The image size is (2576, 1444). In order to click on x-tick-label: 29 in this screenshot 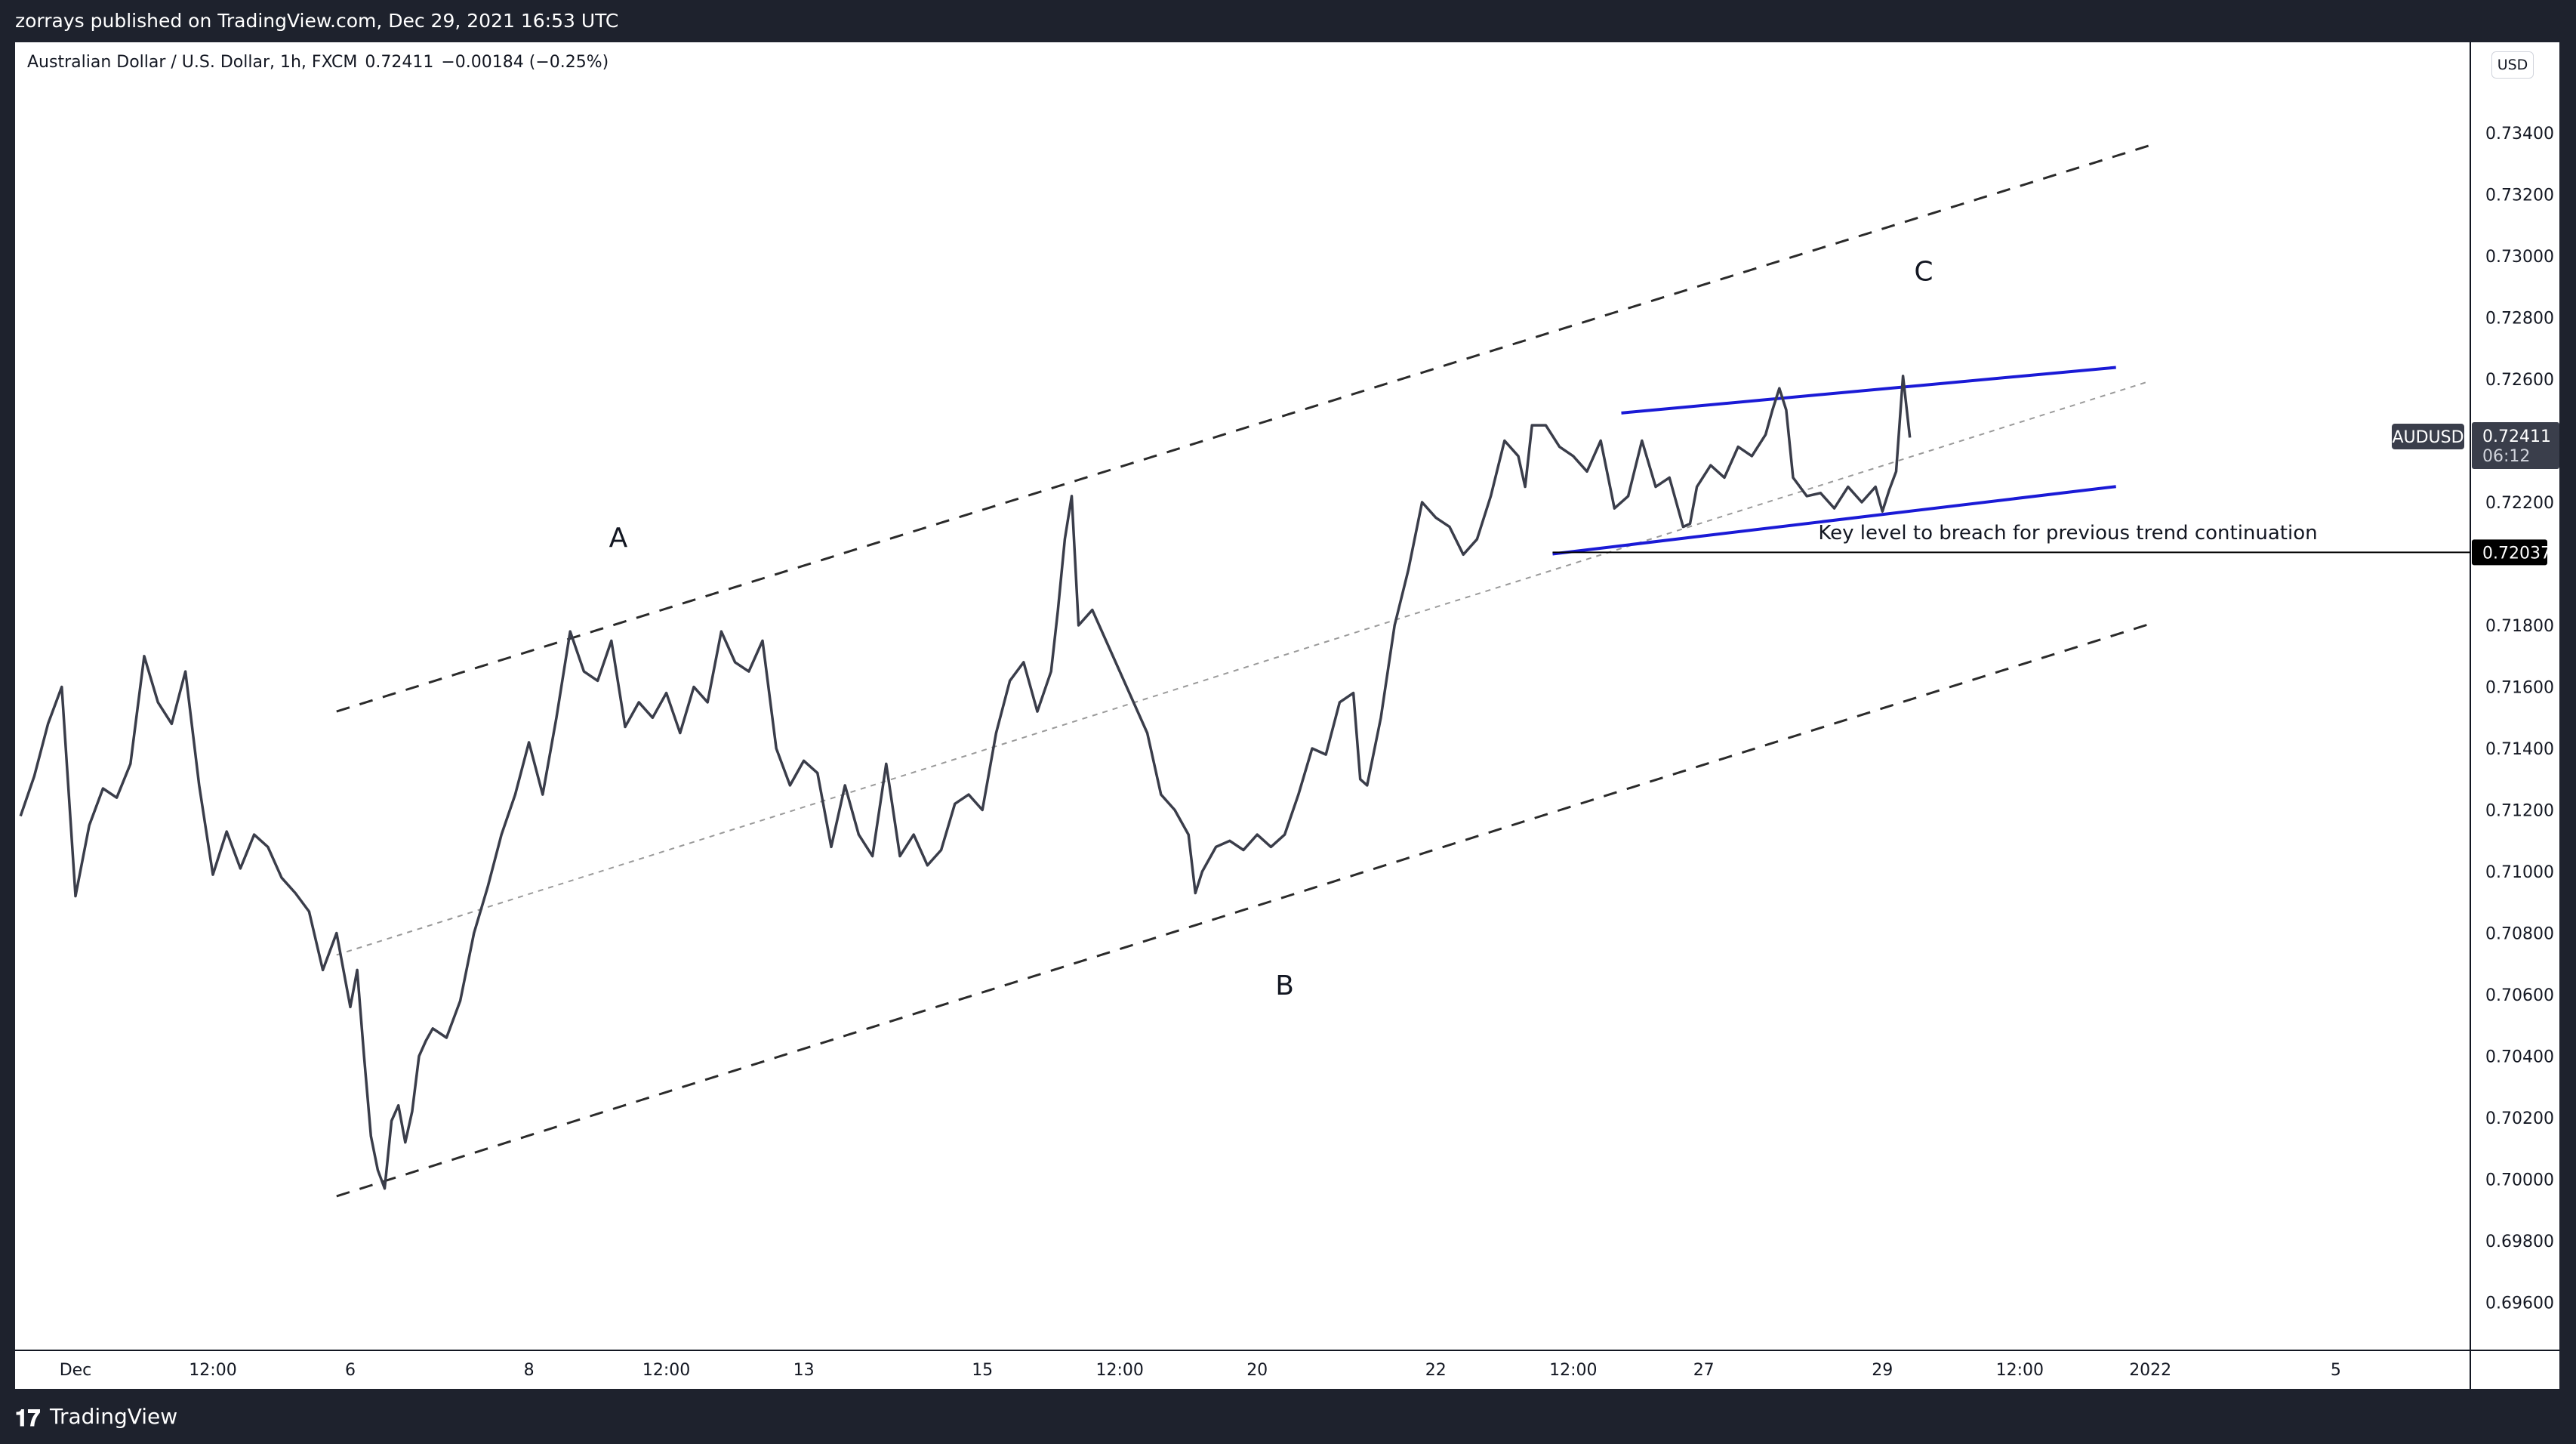, I will do `click(1882, 1370)`.